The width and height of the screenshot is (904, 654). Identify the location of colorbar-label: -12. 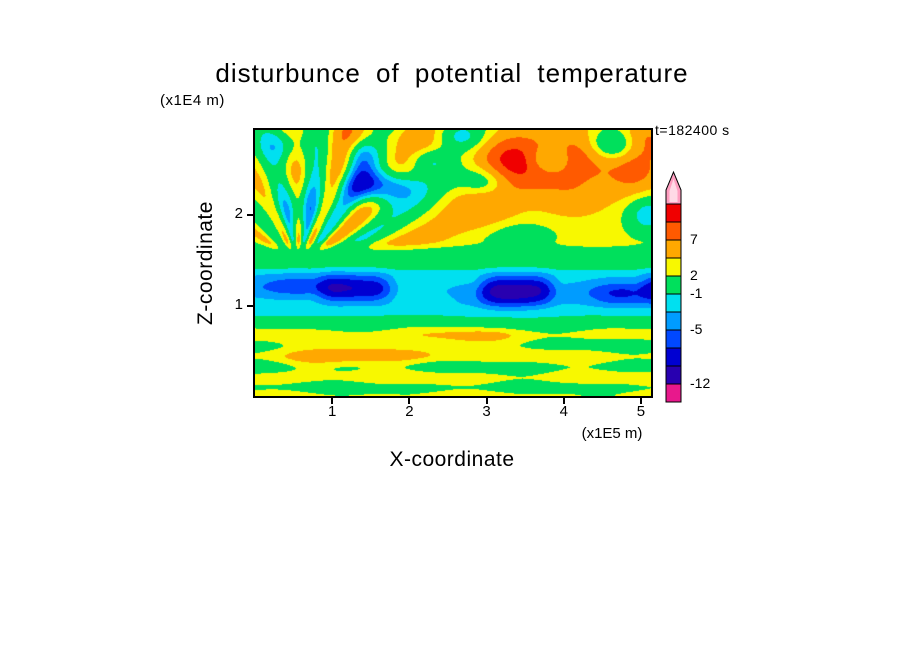
(700, 383).